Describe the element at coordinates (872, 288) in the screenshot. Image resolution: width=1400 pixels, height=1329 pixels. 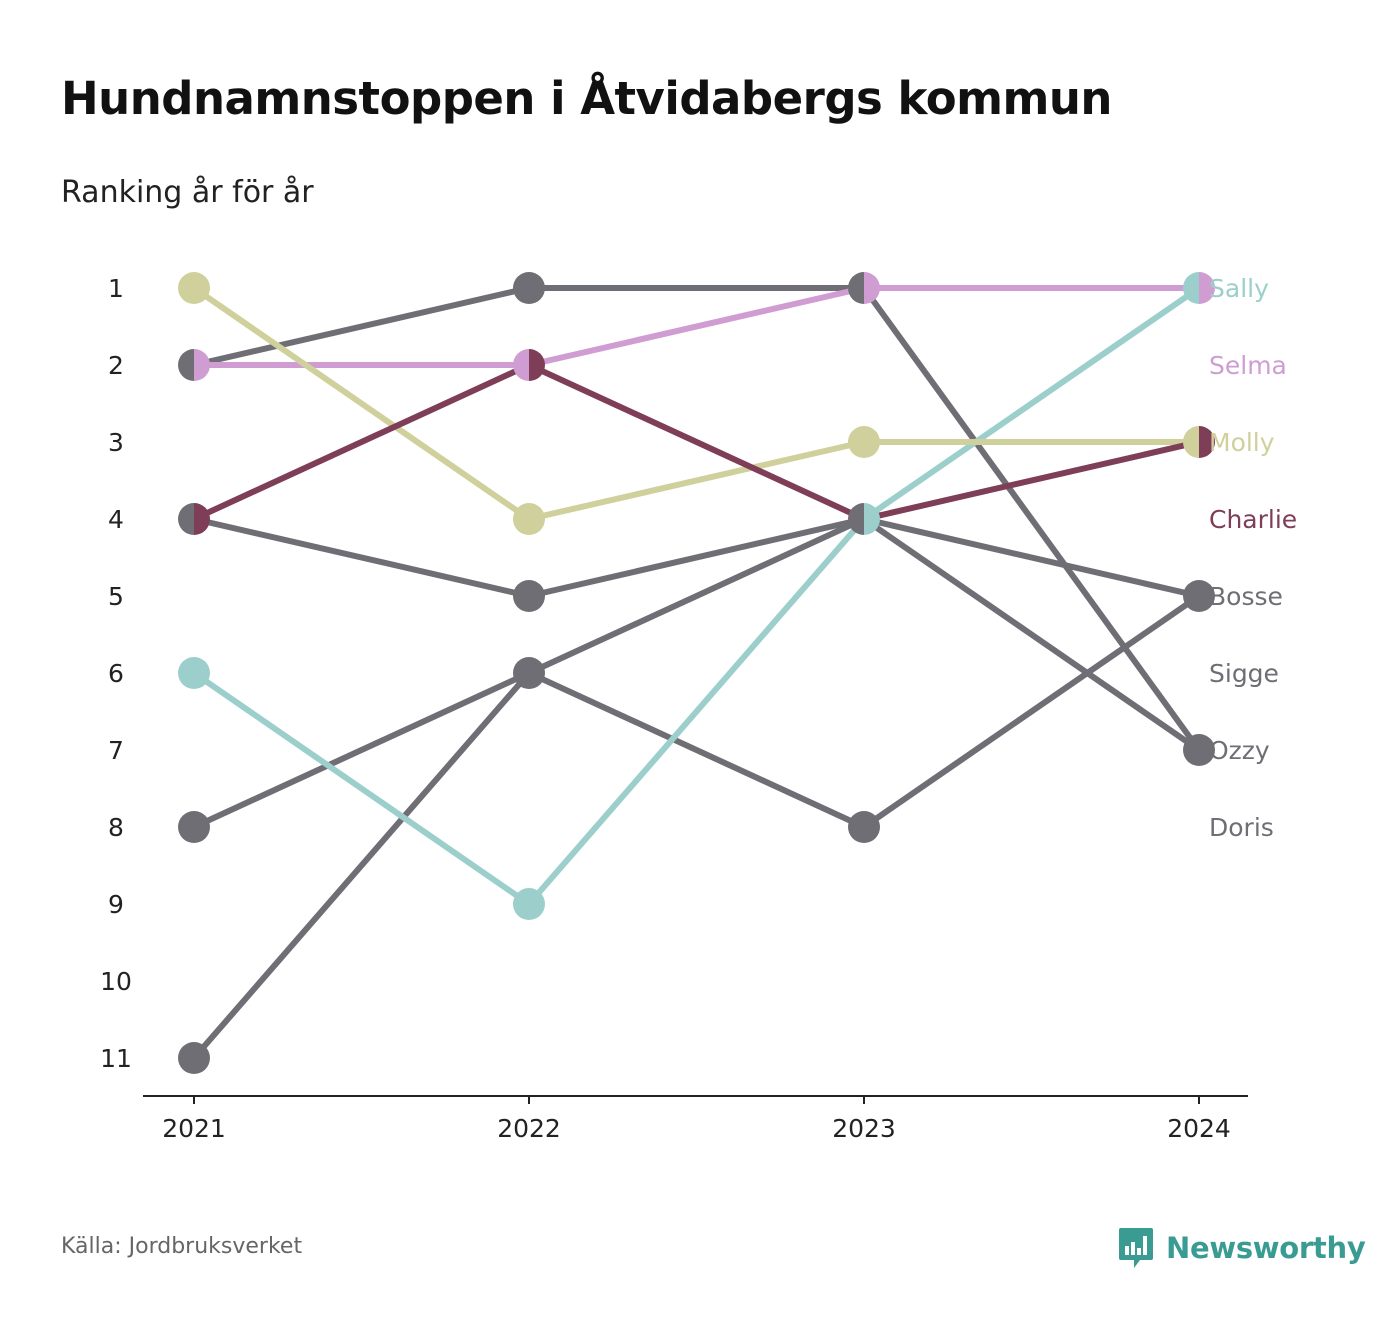
I see `point-2023-rank-1-right-half` at that location.